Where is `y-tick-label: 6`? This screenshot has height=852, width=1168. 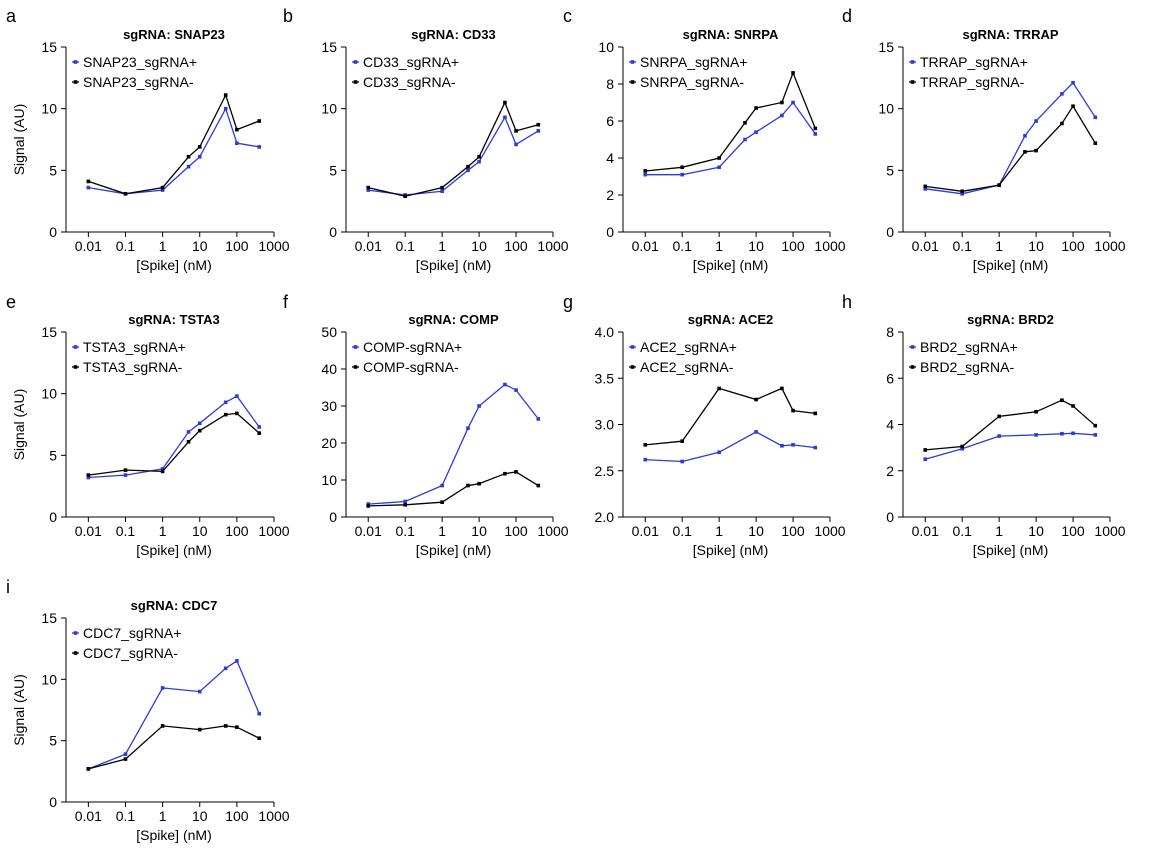 y-tick-label: 6 is located at coordinates (610, 121).